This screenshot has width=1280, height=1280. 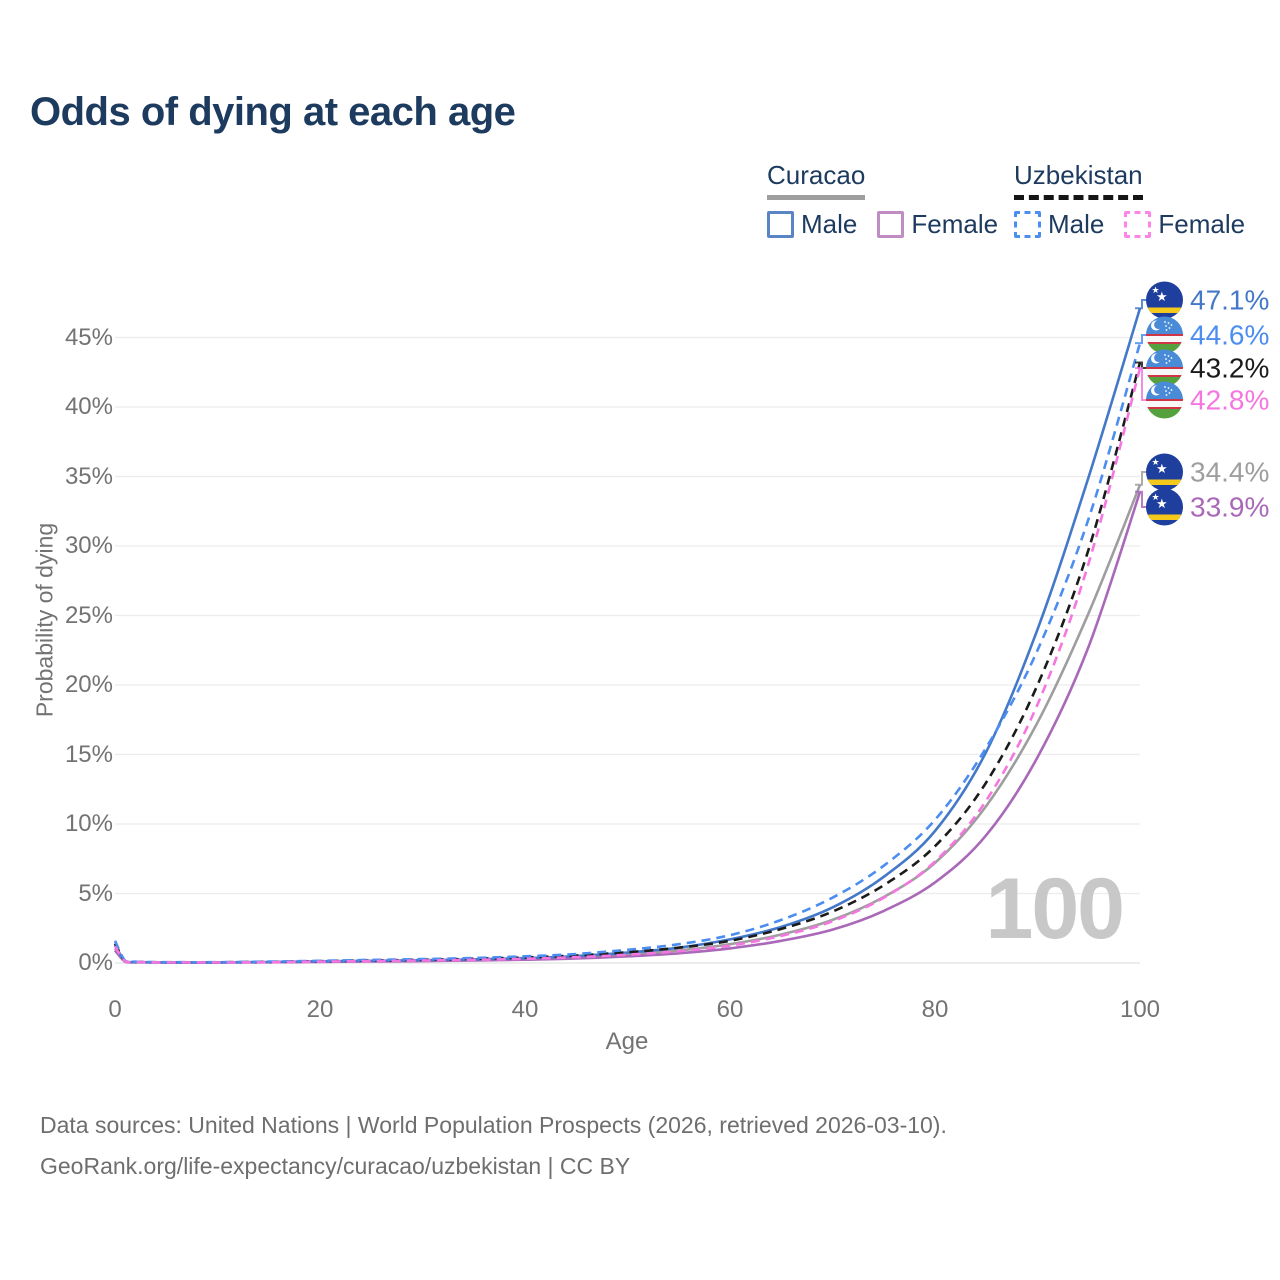 What do you see at coordinates (320, 1009) in the screenshot?
I see `x-tick-label: 20` at bounding box center [320, 1009].